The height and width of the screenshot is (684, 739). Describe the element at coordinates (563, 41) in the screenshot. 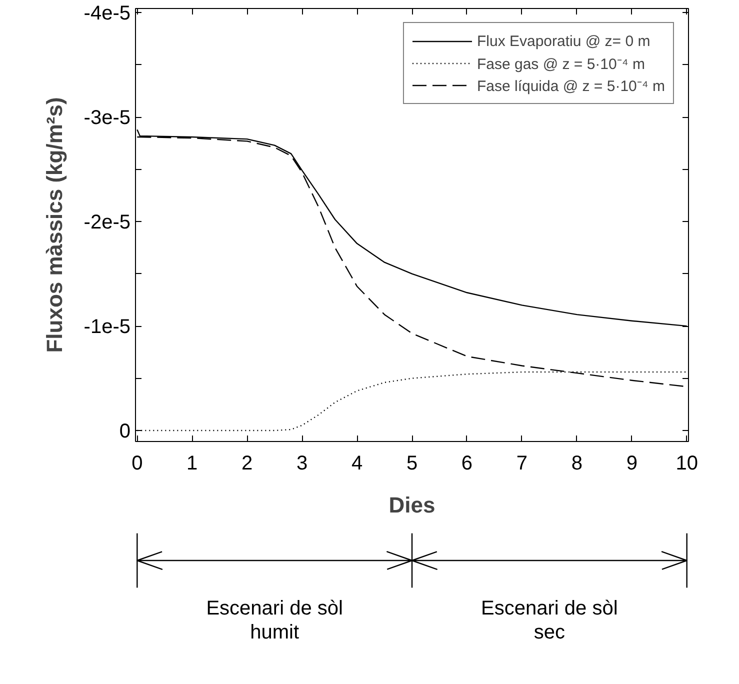

I see `legend-label: Flux Evaporatiu @ z= 0 m` at that location.